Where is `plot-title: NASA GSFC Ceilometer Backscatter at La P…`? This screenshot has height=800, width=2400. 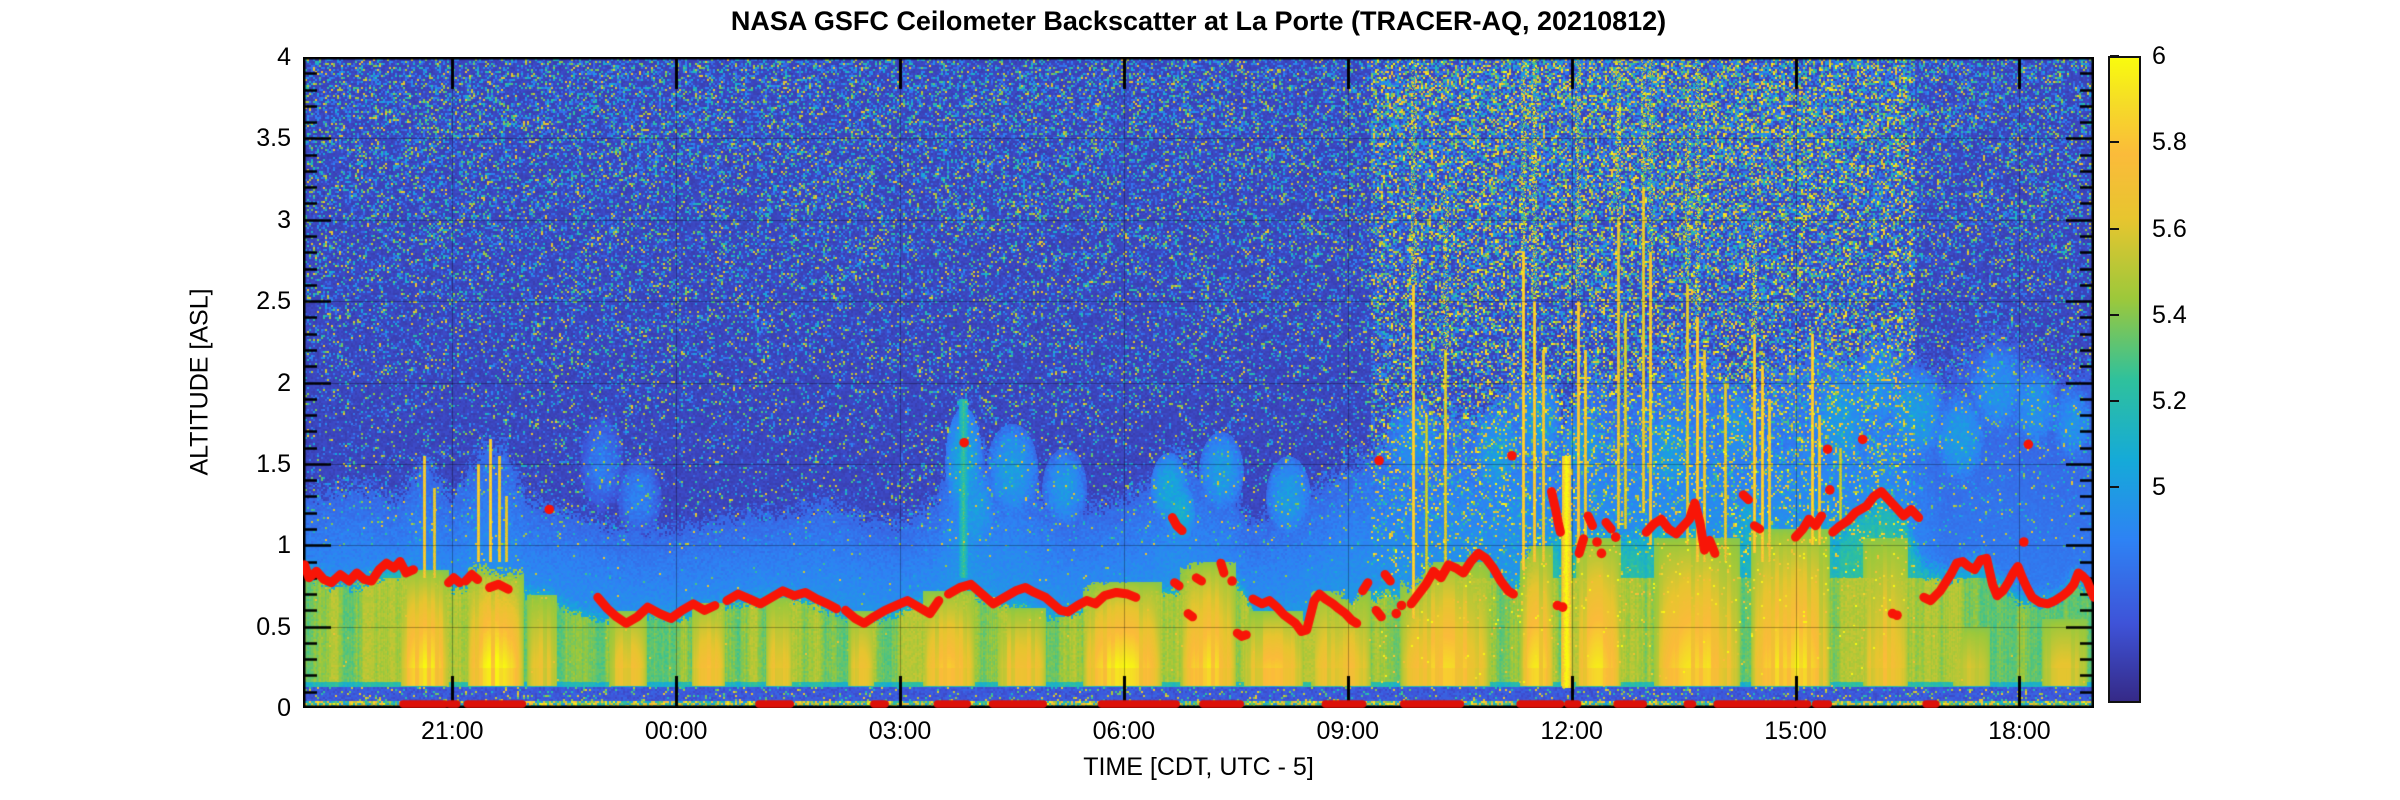
plot-title: NASA GSFC Ceilometer Backscatter at La P… is located at coordinates (1198, 21).